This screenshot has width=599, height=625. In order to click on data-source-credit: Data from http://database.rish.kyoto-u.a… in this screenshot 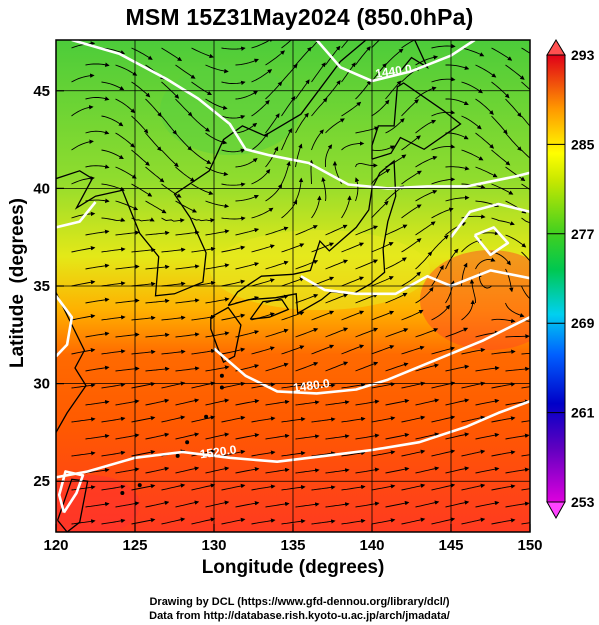, I will do `click(299, 616)`.